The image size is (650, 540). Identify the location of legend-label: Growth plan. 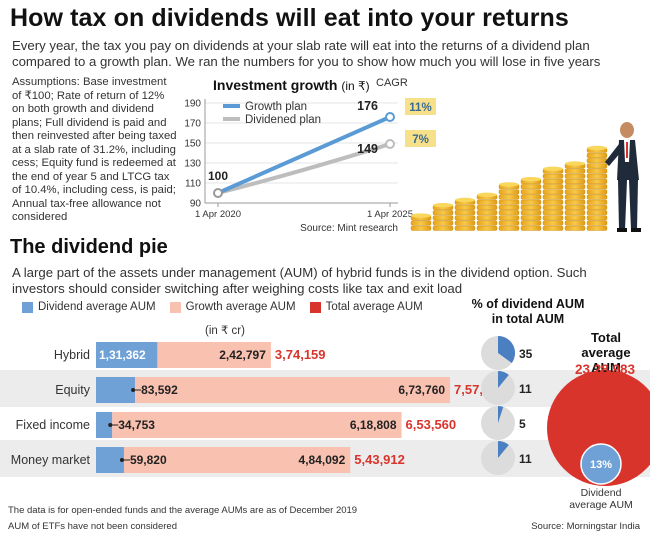
(276, 107).